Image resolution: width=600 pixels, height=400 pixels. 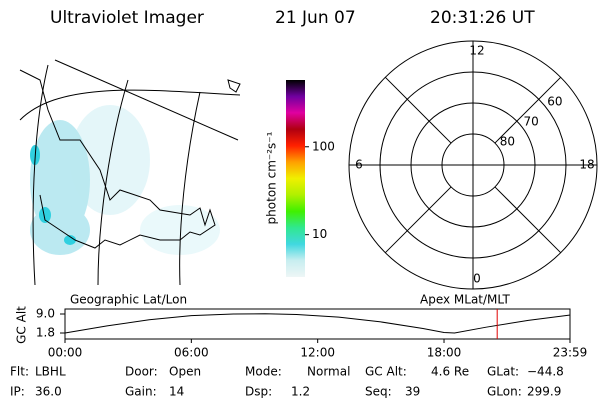 I want to click on polar-title: Apex MLat/MLT, so click(x=465, y=300).